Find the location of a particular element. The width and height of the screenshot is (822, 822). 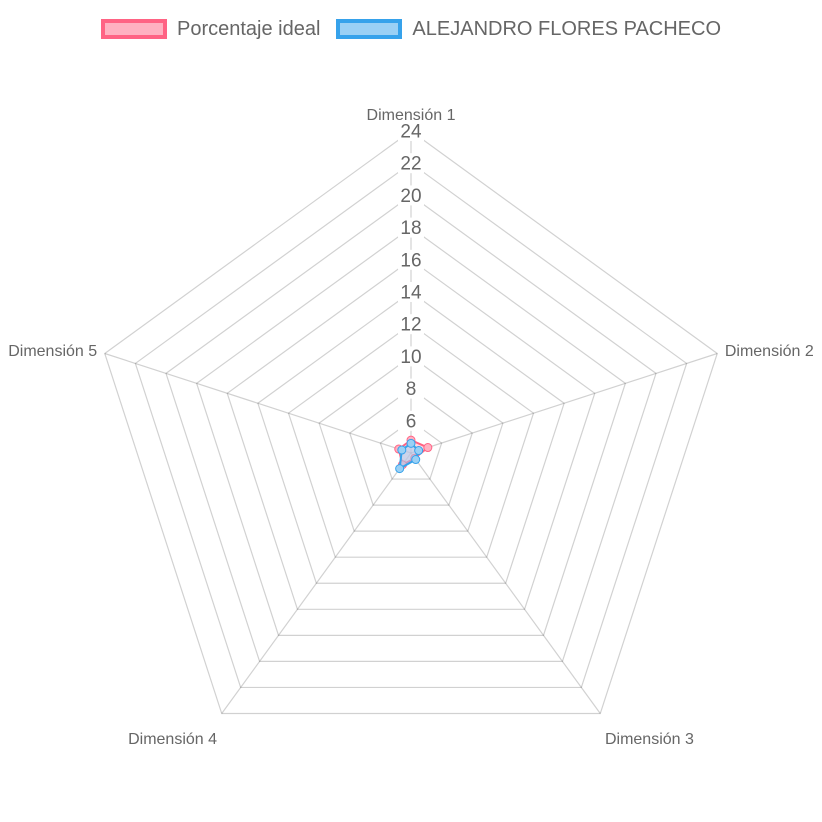

tick-label-16: 16 is located at coordinates (410, 260).